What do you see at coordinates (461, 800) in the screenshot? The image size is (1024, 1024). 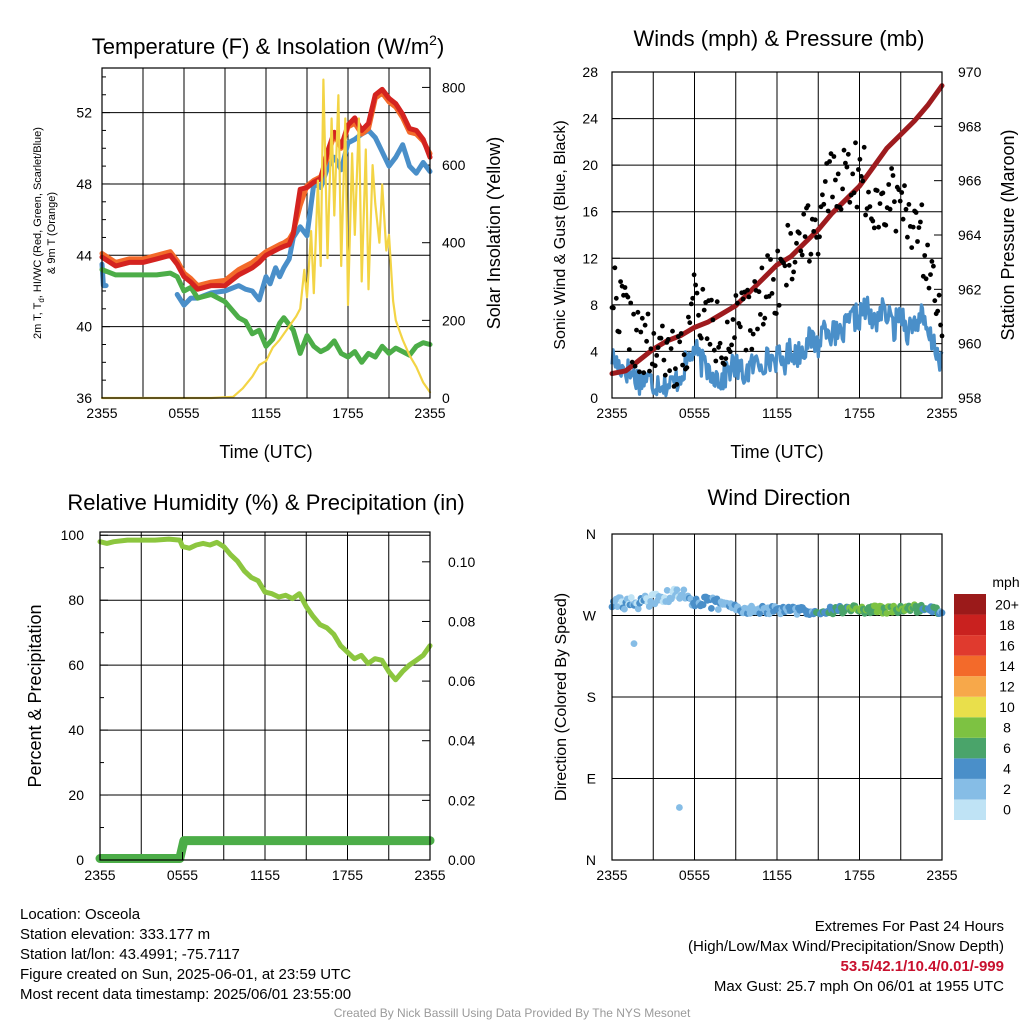 I see `y-right-tick-label: 0.02` at bounding box center [461, 800].